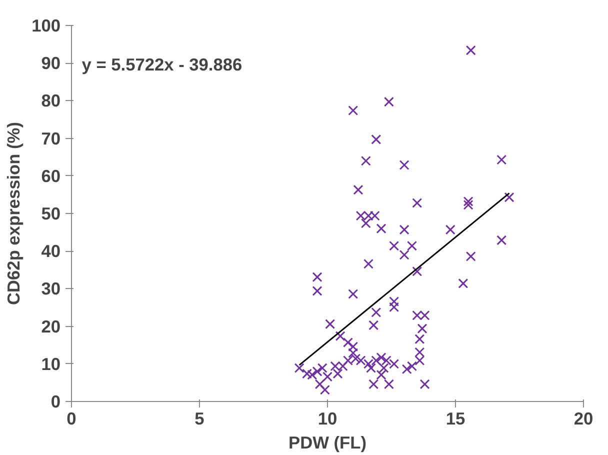 This screenshot has width=608, height=455. What do you see at coordinates (51, 326) in the screenshot?
I see `y-tick-label: 20` at bounding box center [51, 326].